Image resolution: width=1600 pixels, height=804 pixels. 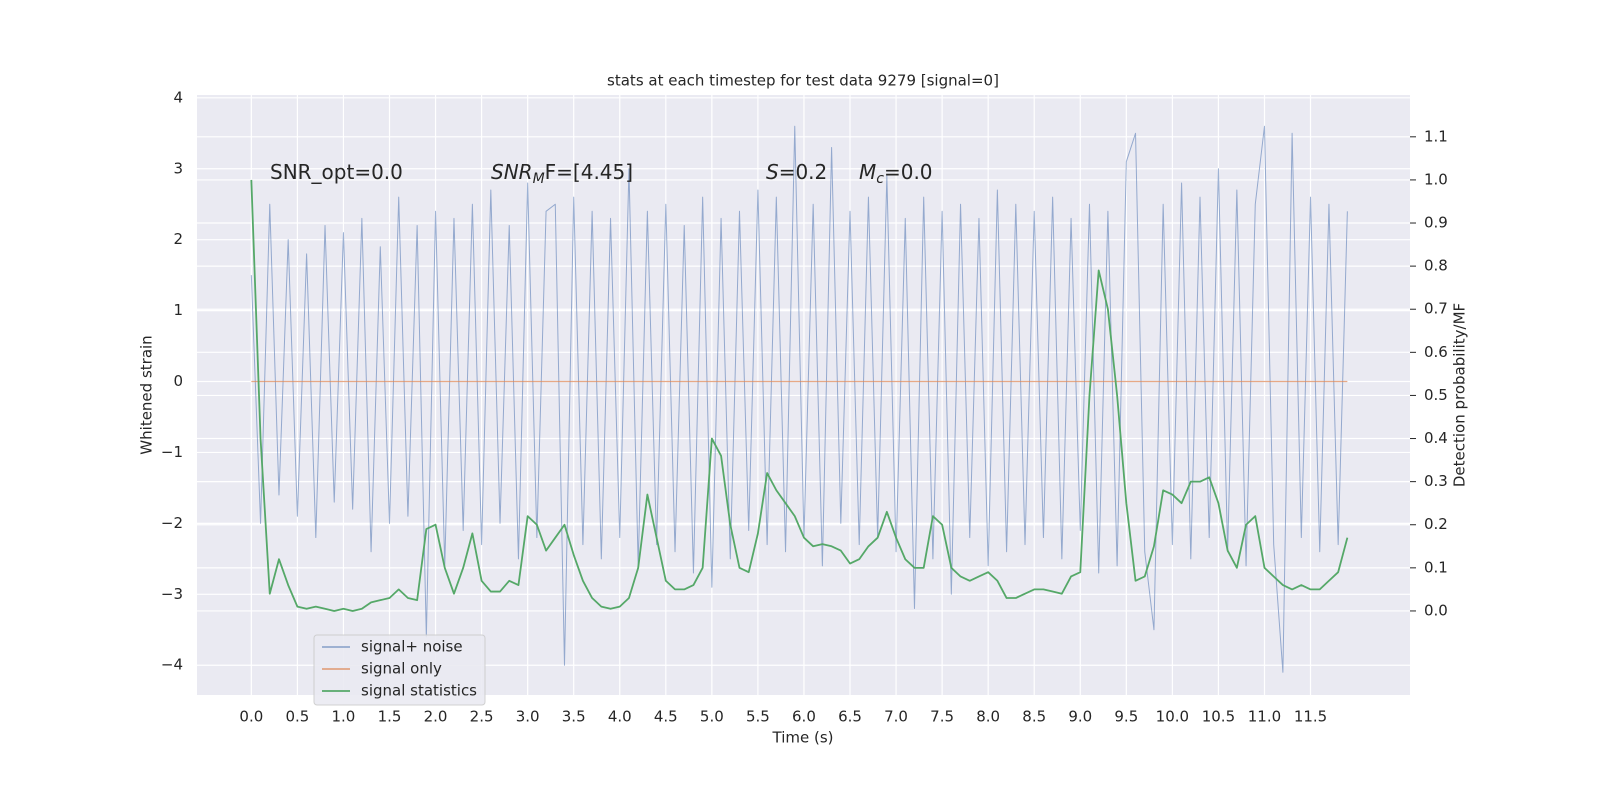 I want to click on x-tick-label: 1.5, so click(x=390, y=717).